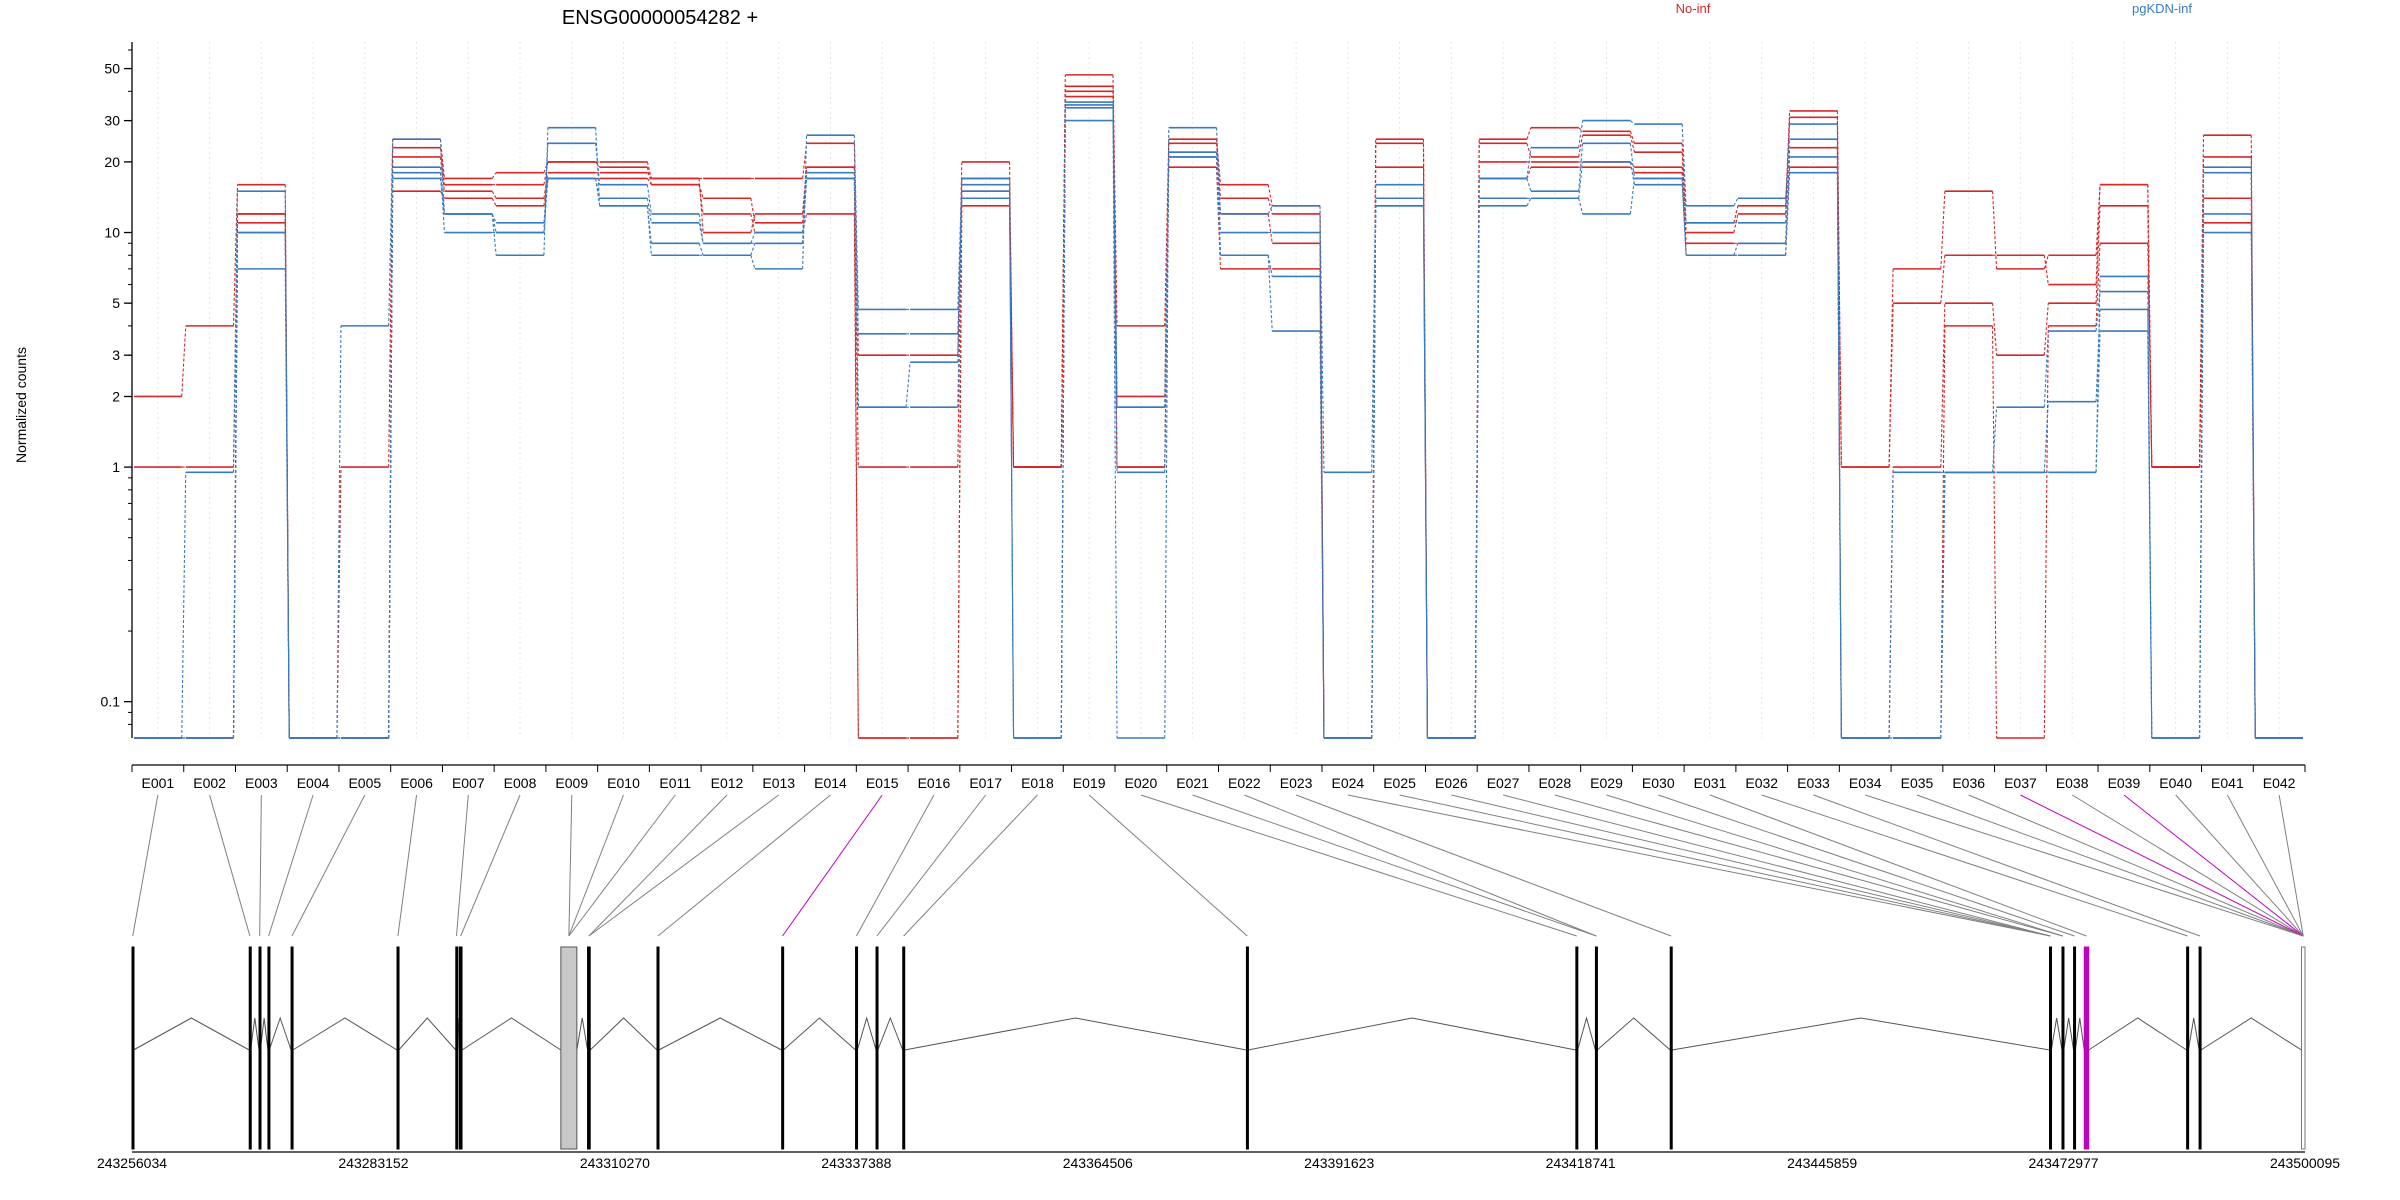 This screenshot has height=1200, width=2400. What do you see at coordinates (1451, 783) in the screenshot?
I see `x-tick-label: E026` at bounding box center [1451, 783].